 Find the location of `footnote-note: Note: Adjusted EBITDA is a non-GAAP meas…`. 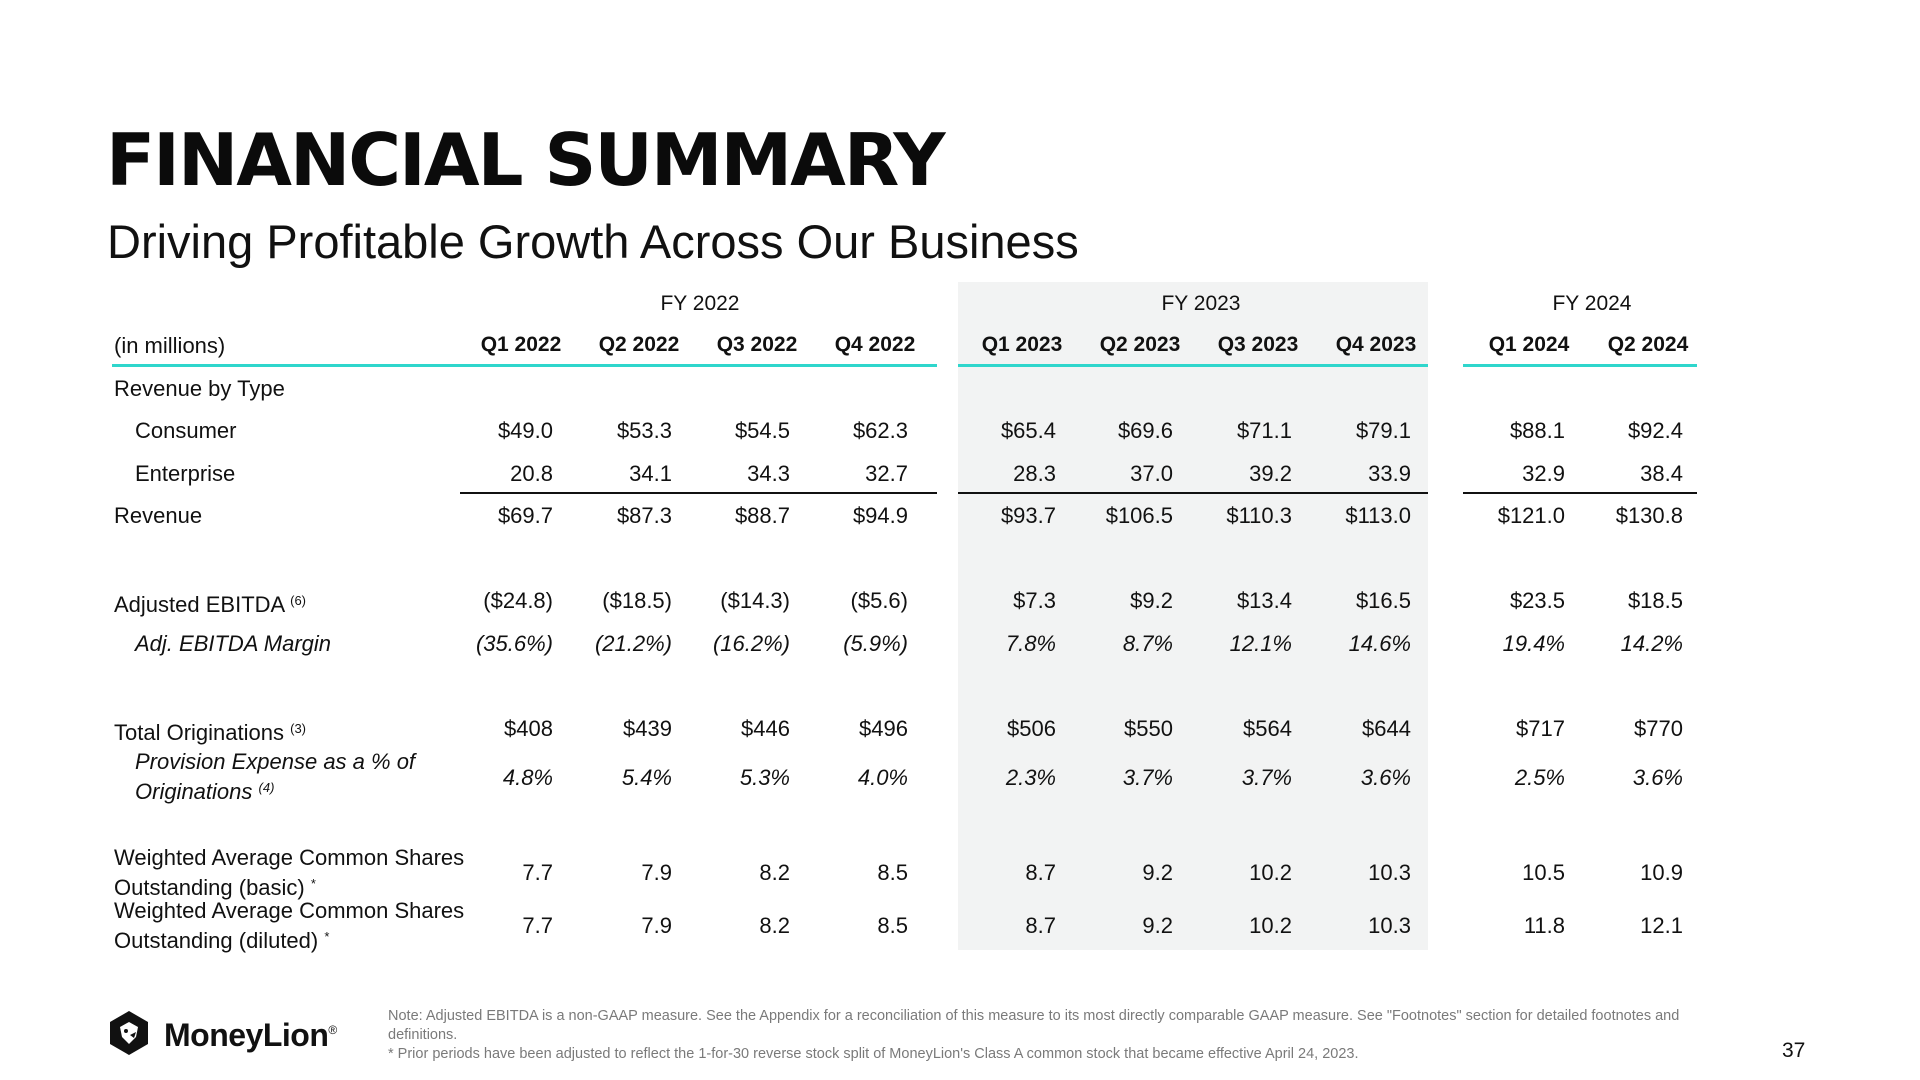

footnote-note: Note: Adjusted EBITDA is a non-GAAP meas… is located at coordinates (1034, 1025).